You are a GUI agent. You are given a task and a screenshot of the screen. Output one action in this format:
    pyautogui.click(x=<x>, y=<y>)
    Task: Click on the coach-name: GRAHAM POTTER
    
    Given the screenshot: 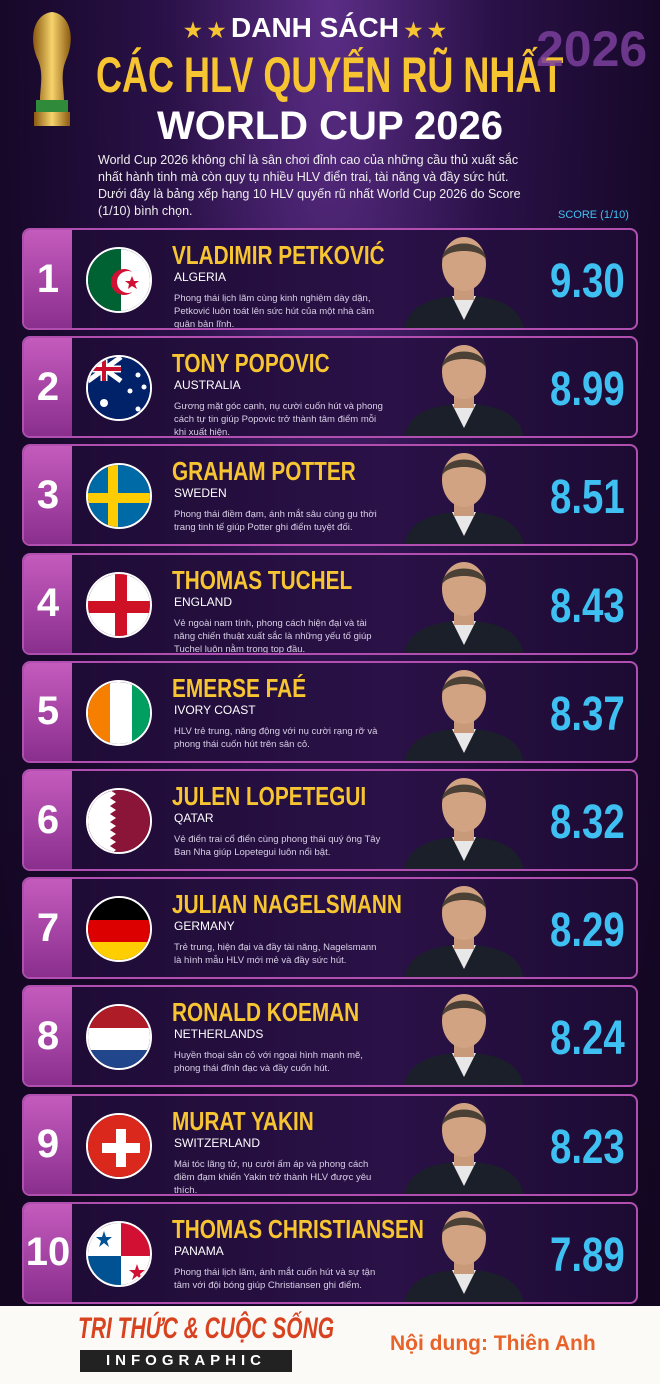 What is the action you would take?
    pyautogui.click(x=287, y=471)
    